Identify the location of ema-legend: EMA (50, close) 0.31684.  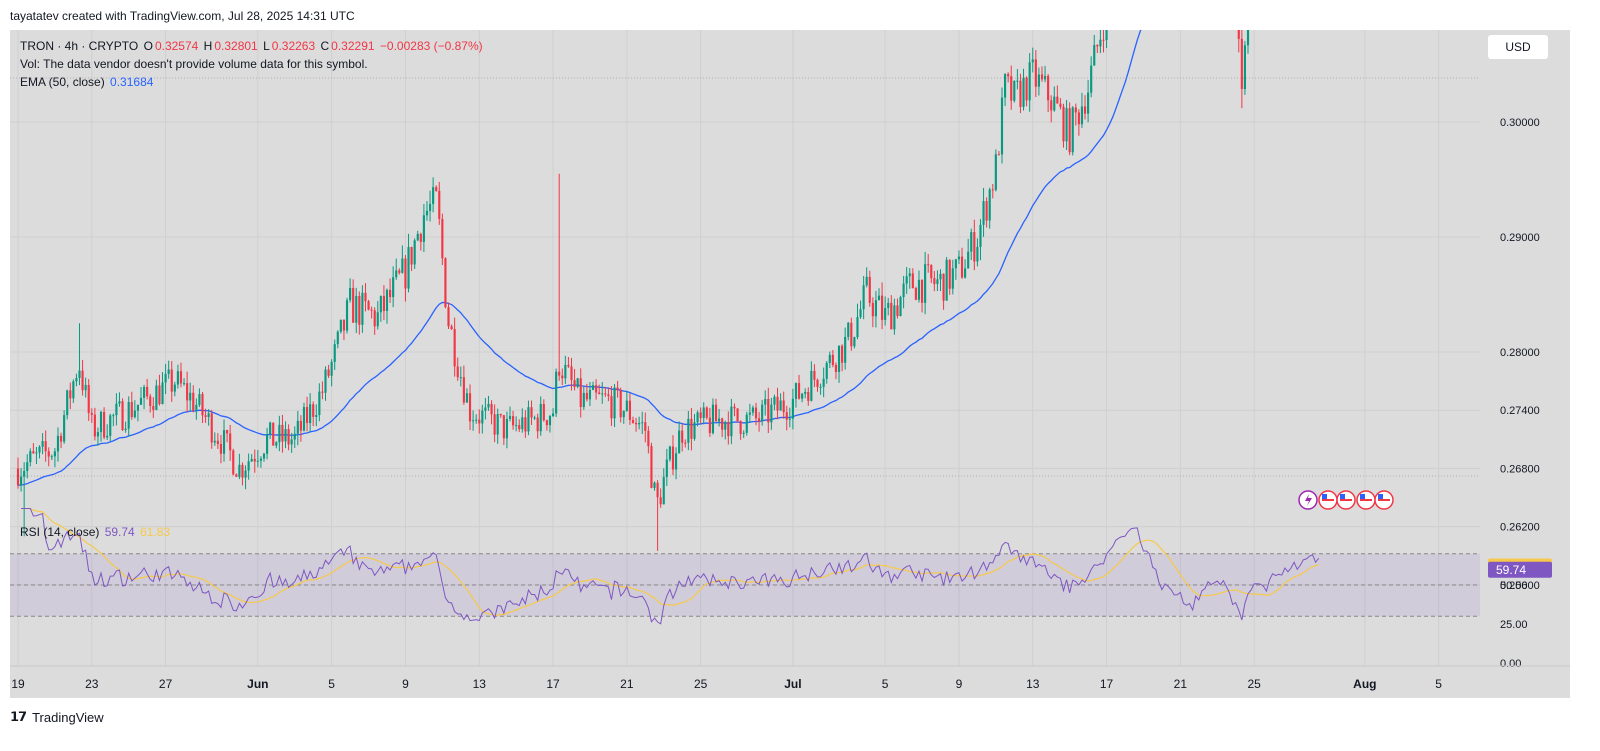
(87, 82).